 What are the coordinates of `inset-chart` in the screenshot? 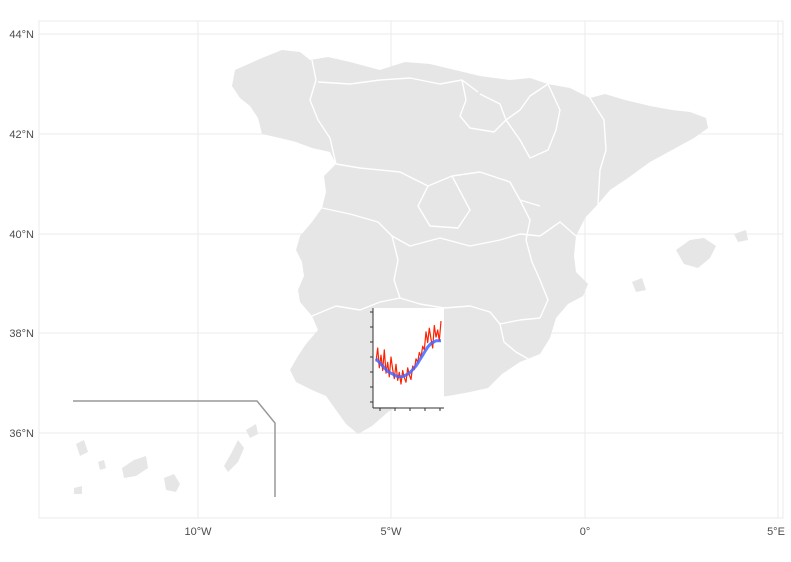 It's located at (407, 359).